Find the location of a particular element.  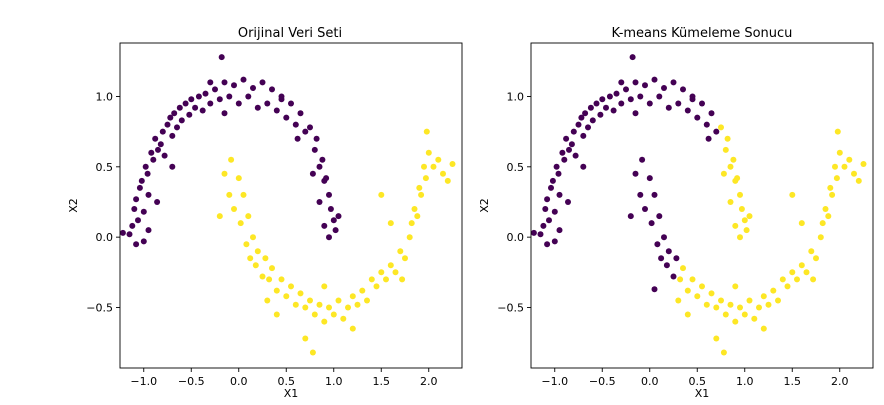

y-tick-label: 0.5 is located at coordinates (105, 167).